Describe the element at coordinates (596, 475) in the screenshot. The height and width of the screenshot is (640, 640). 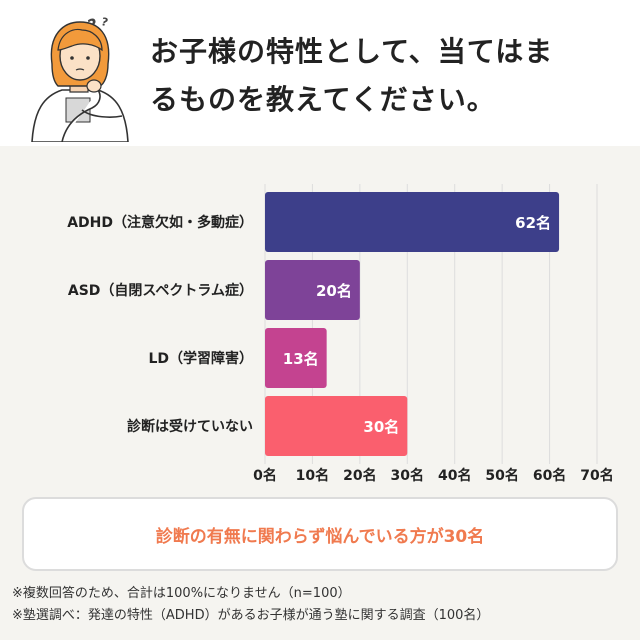
I see `x-tick-label: 70名` at that location.